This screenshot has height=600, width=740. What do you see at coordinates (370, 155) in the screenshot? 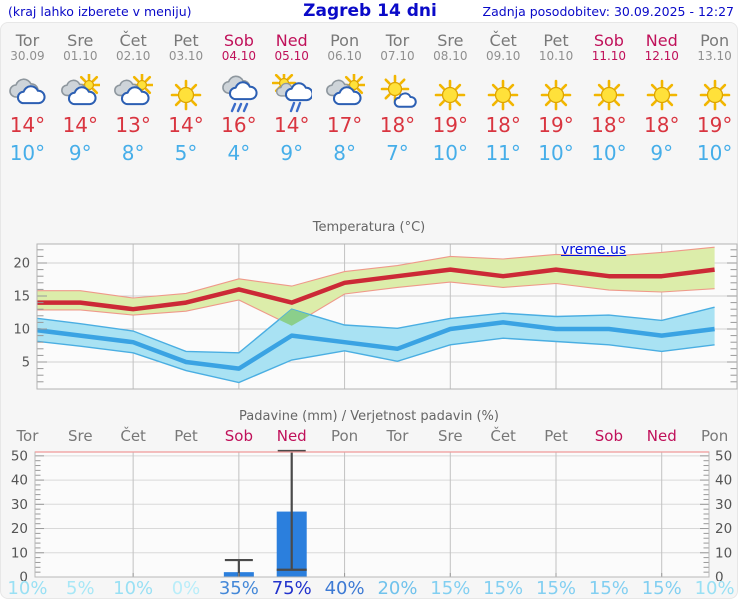
I see `min-temps-row: 10° 9° 8° 5° 4° 9° 8° 7° 10° 11° 10° 10° 9° 10°` at bounding box center [370, 155].